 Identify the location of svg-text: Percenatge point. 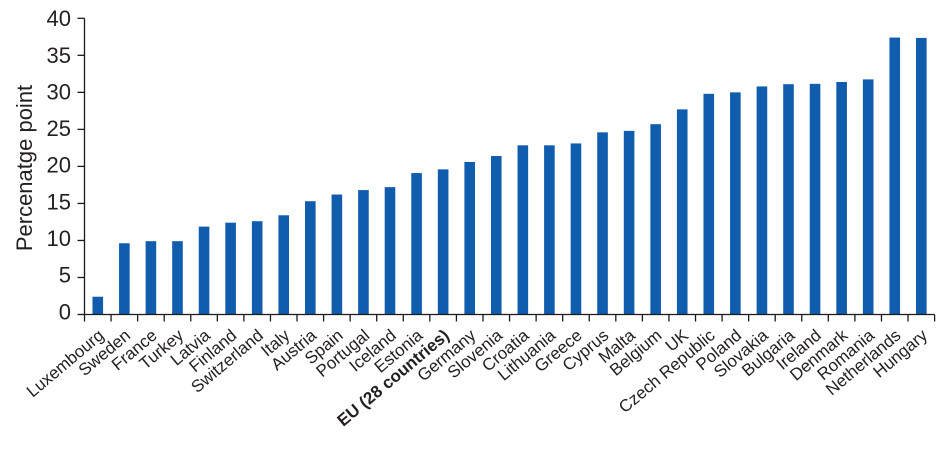
(24, 168).